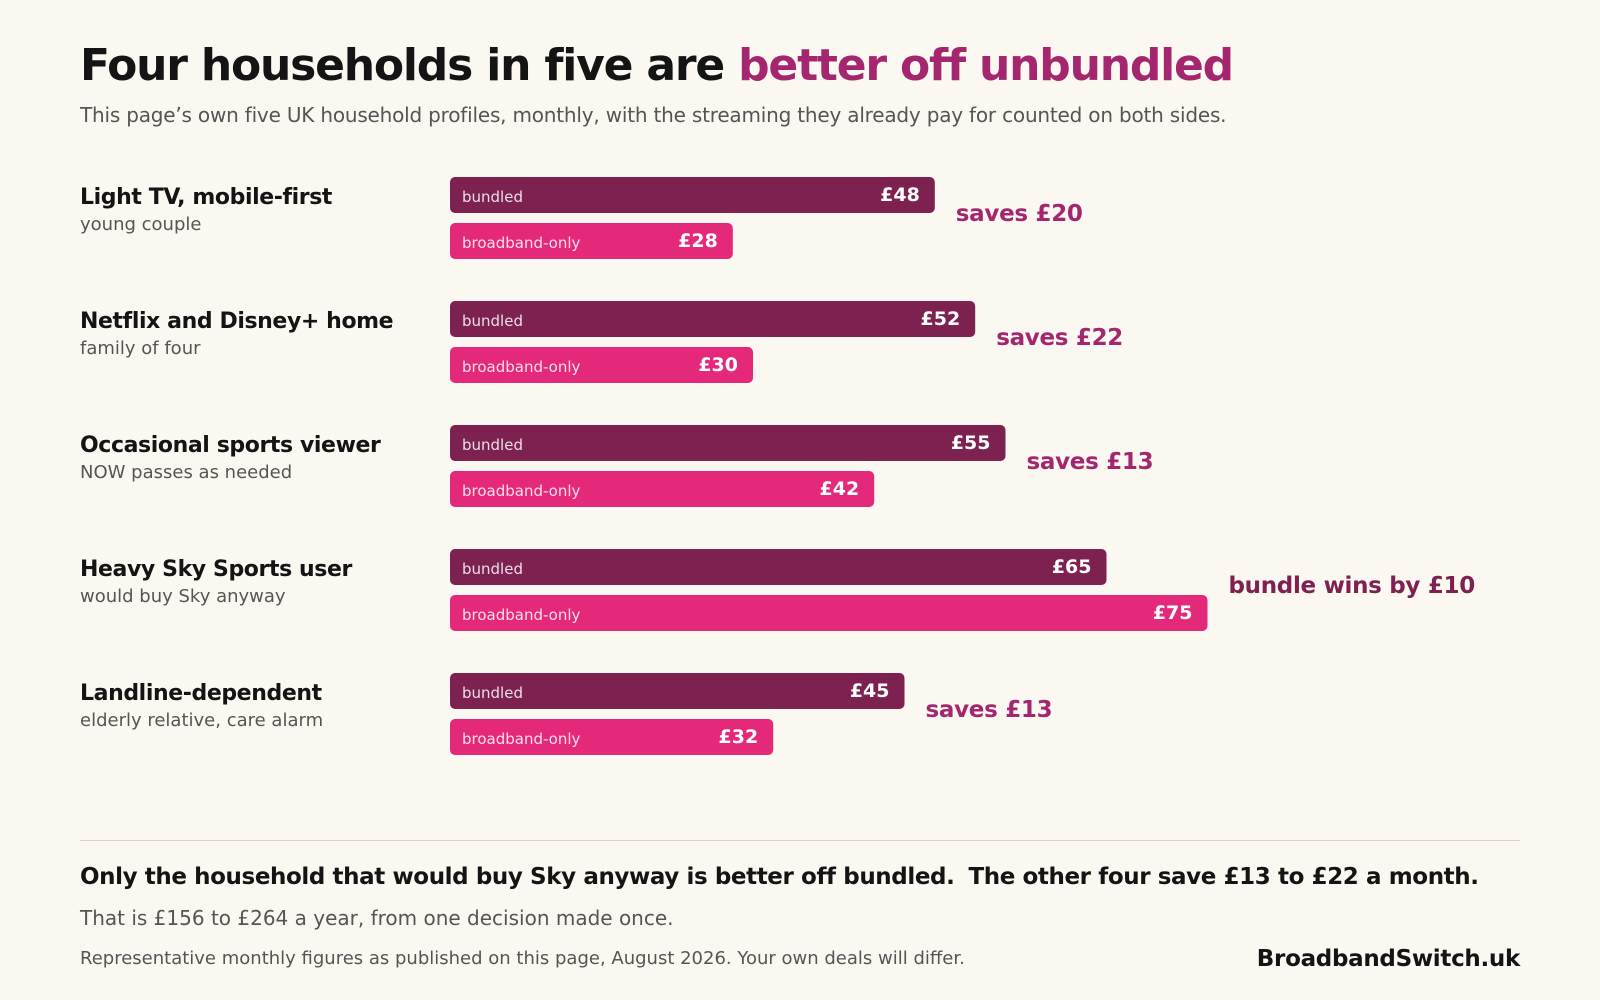 The width and height of the screenshot is (1600, 1000). I want to click on household-name: Occasional sports viewer, so click(230, 445).